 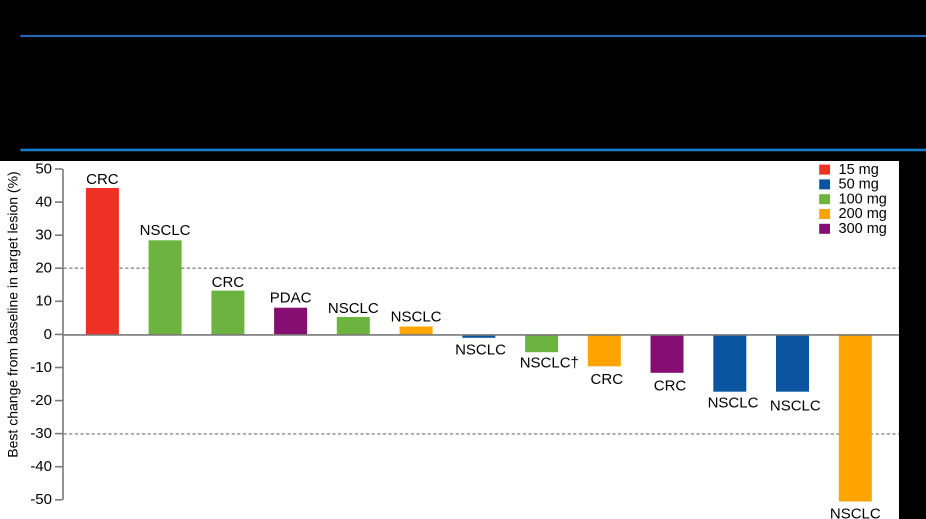 I want to click on svg-text: -50, so click(x=41, y=499).